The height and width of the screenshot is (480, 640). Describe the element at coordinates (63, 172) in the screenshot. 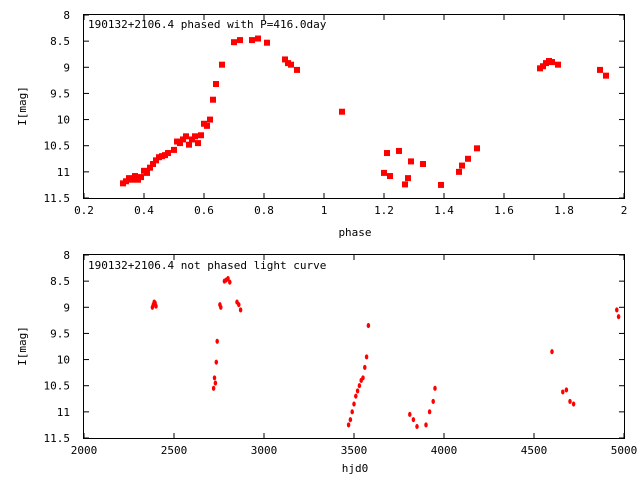

I see `phased-y-tick-label: 11` at that location.